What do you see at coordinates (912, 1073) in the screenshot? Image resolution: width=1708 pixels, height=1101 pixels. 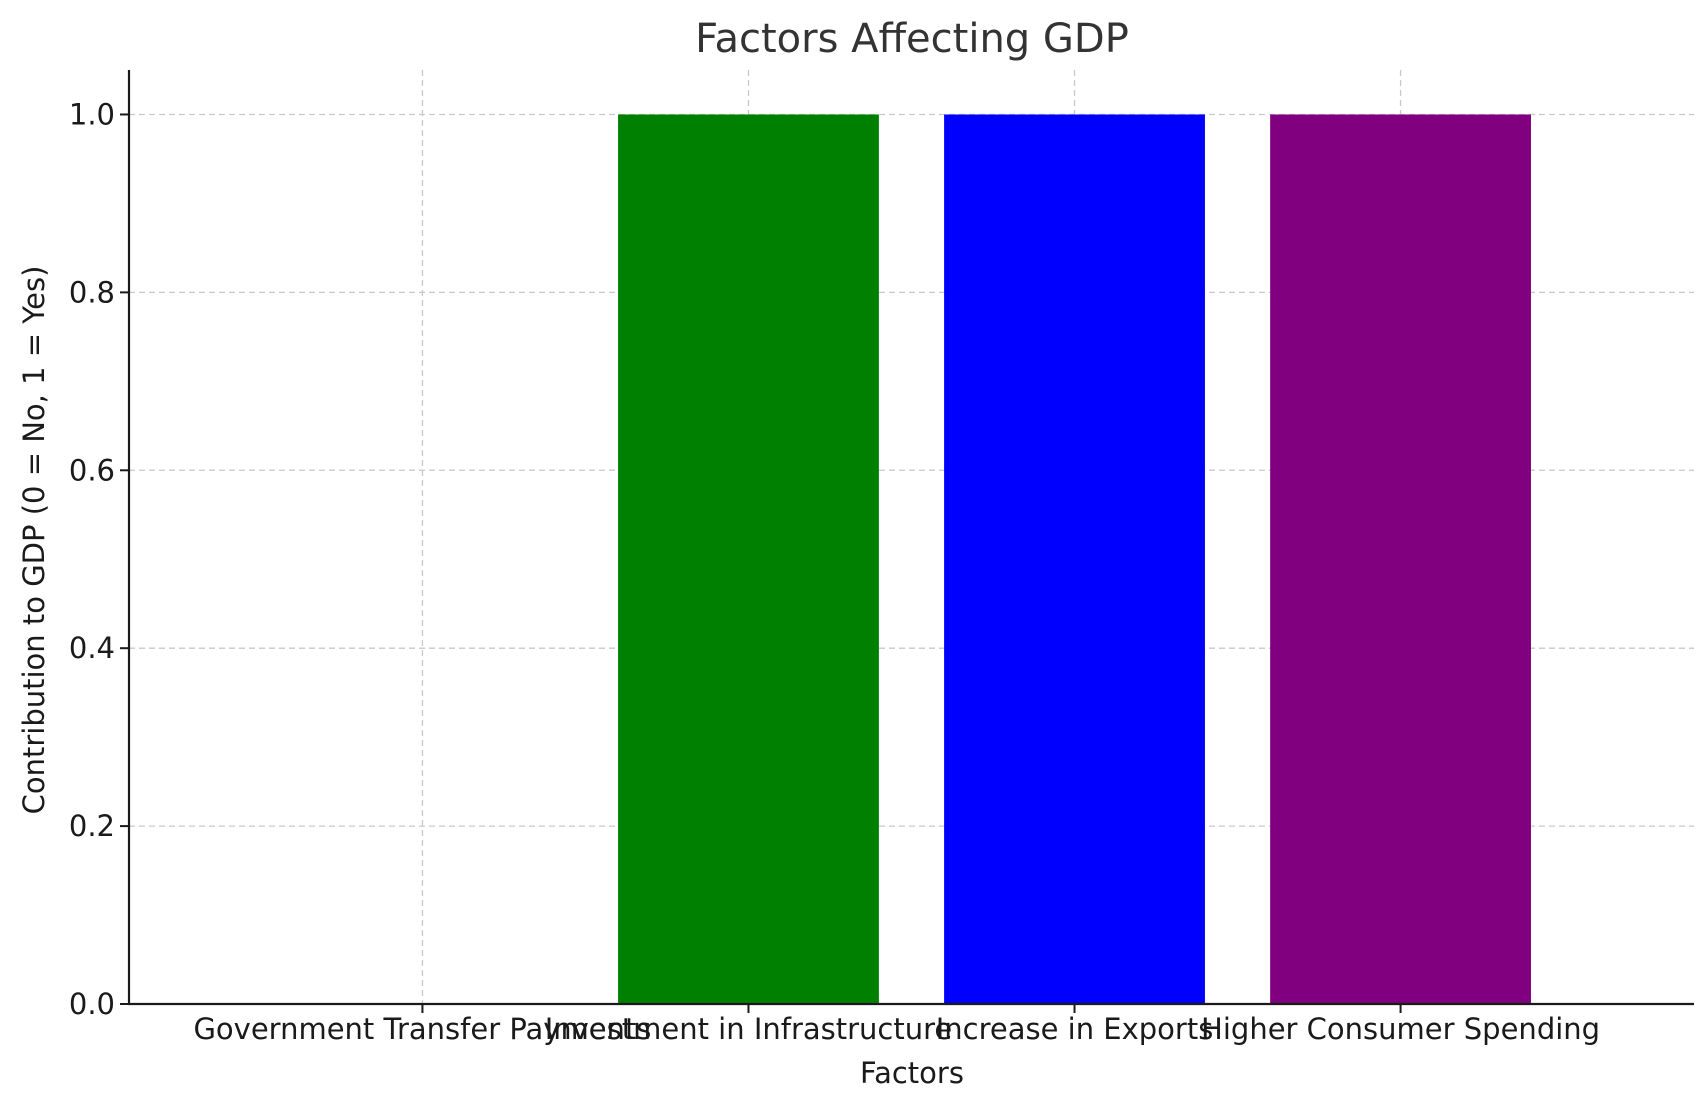 I see `x-axis-label: Factors` at bounding box center [912, 1073].